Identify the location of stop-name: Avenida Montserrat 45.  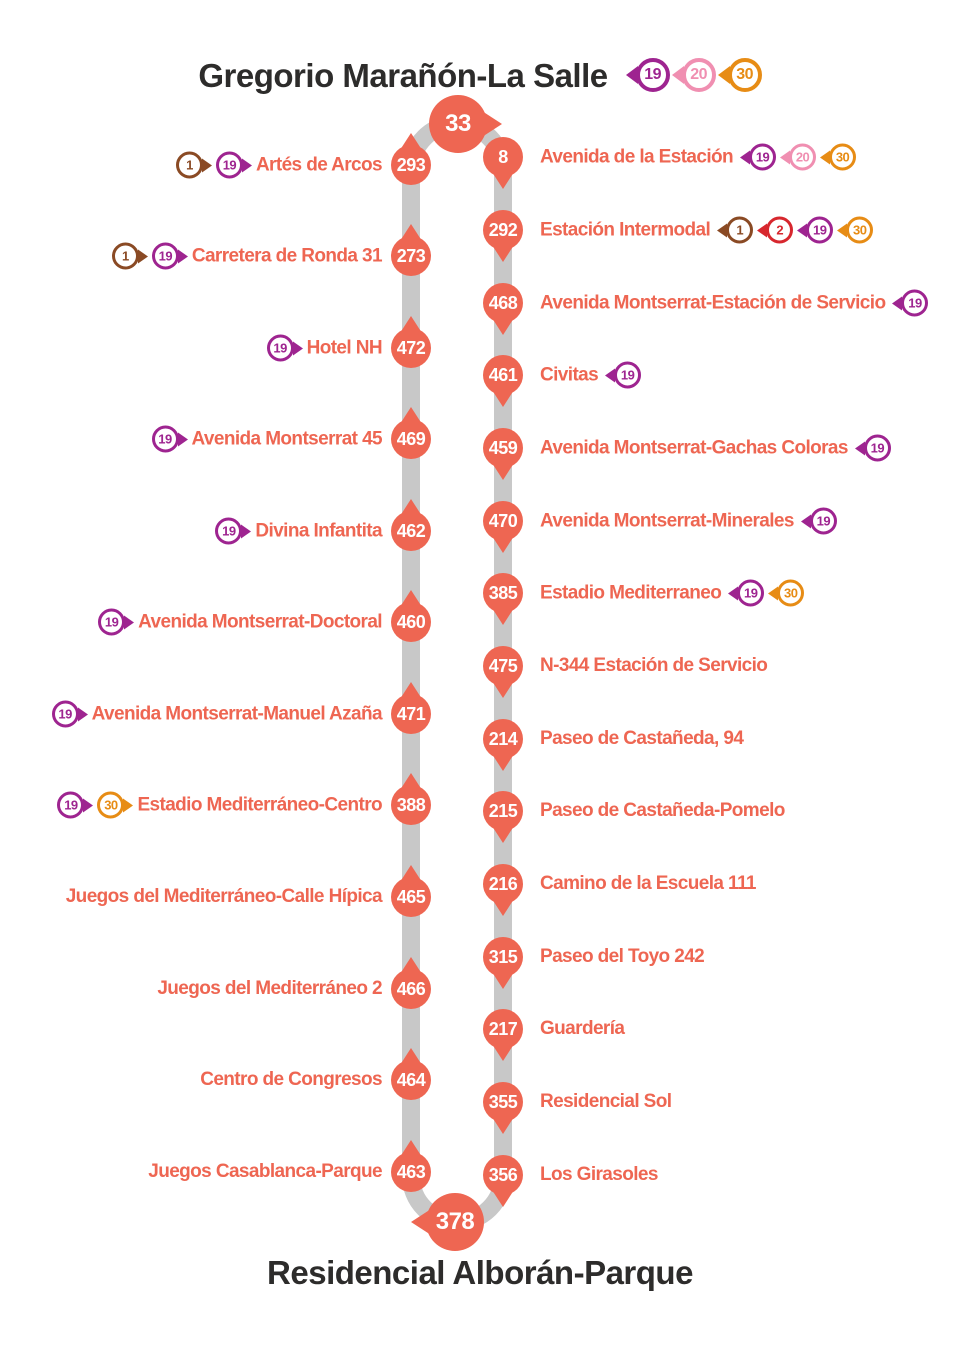
(287, 438).